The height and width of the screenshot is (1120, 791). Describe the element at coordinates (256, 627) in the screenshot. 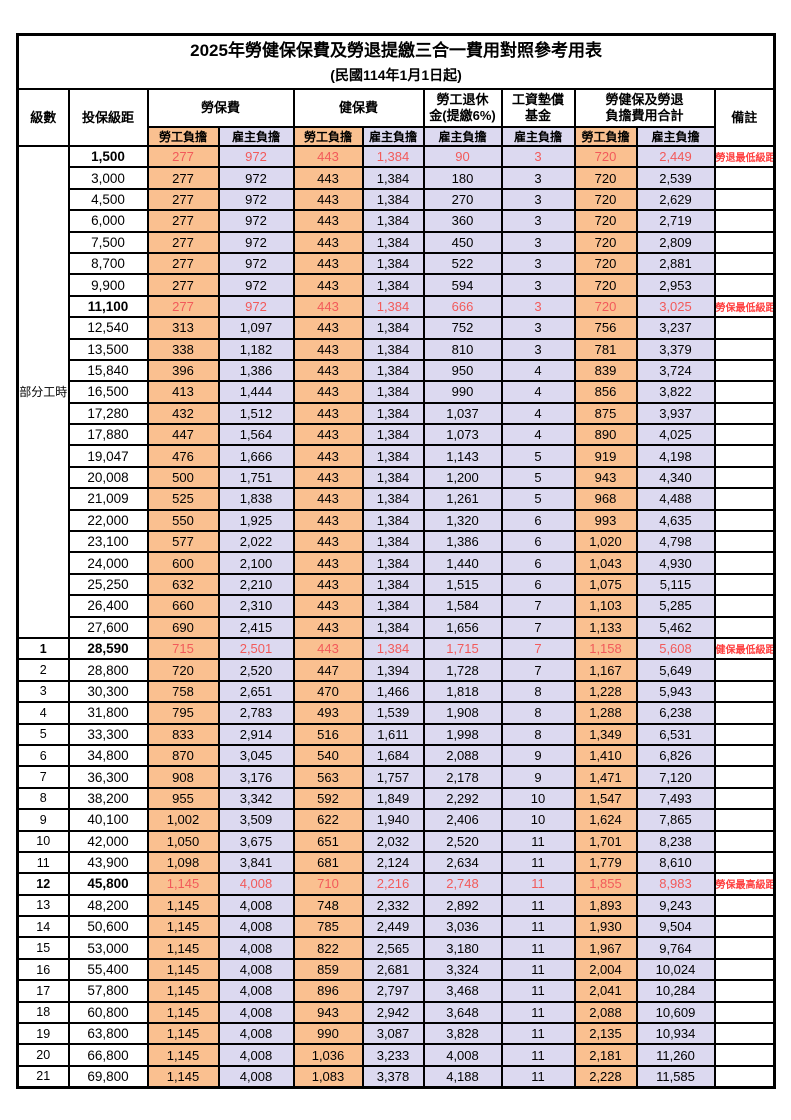

I see `value-cell: 2,415` at that location.